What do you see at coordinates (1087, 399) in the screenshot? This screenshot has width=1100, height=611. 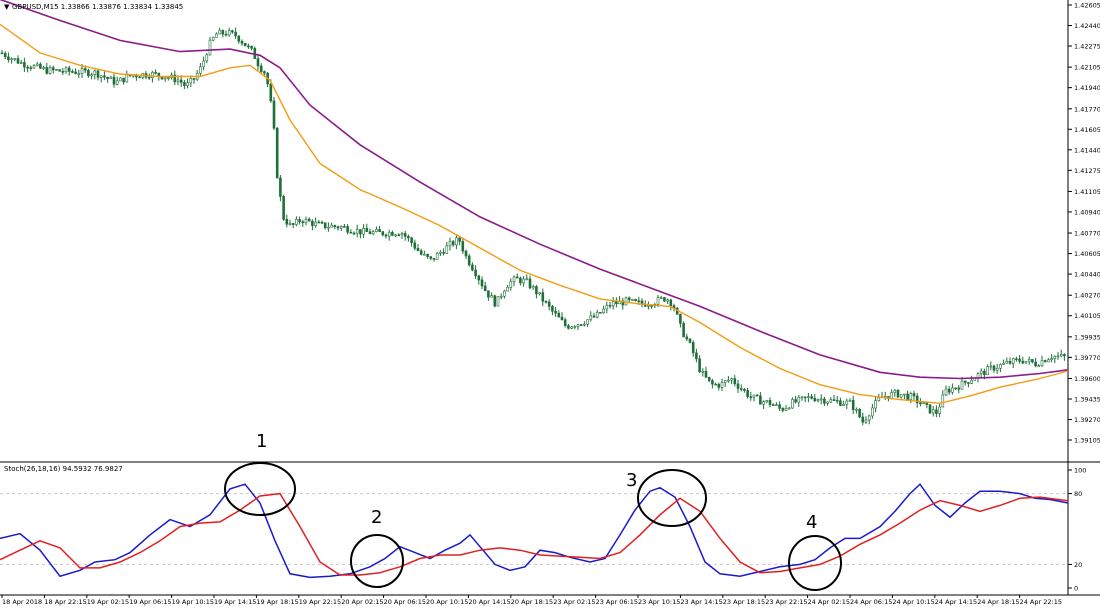 I see `price-tick-label: 1.39435` at bounding box center [1087, 399].